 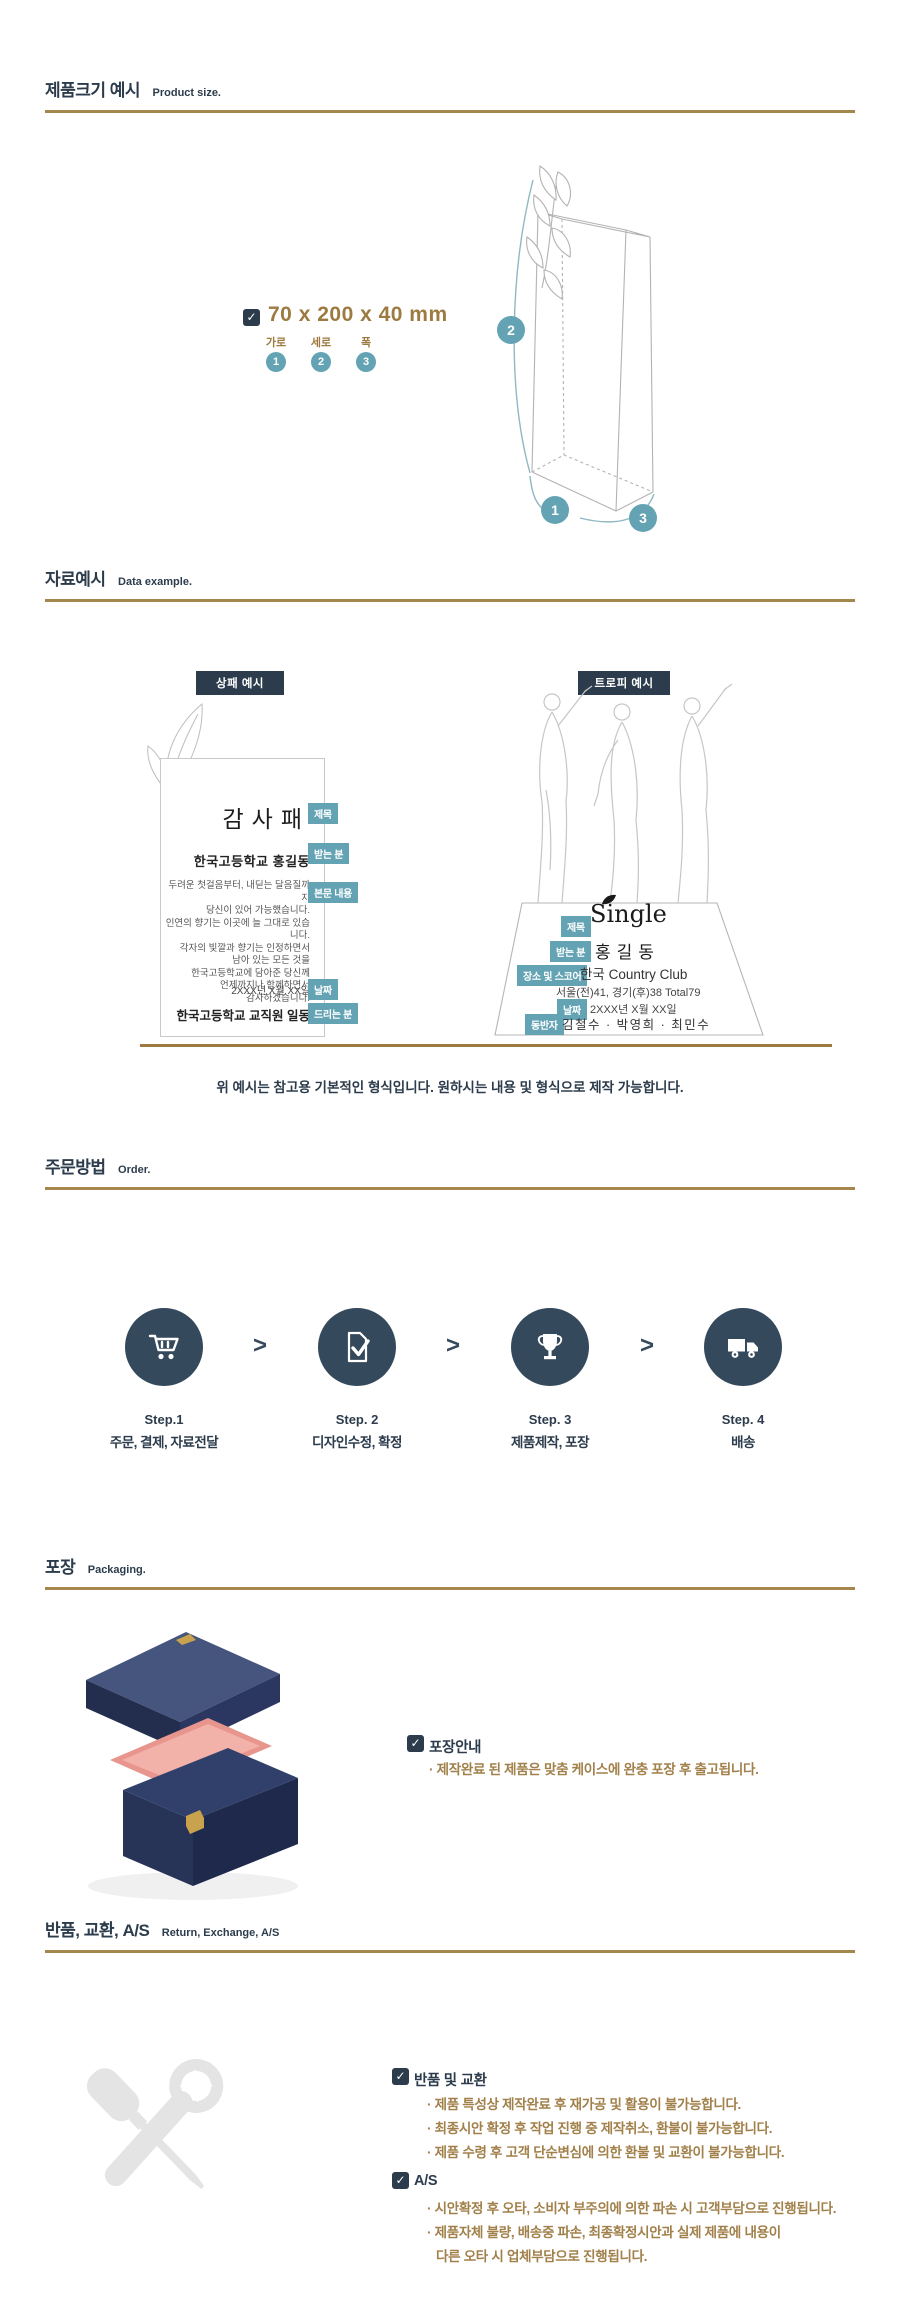 I want to click on section-title-en: Order., so click(x=134, y=1170).